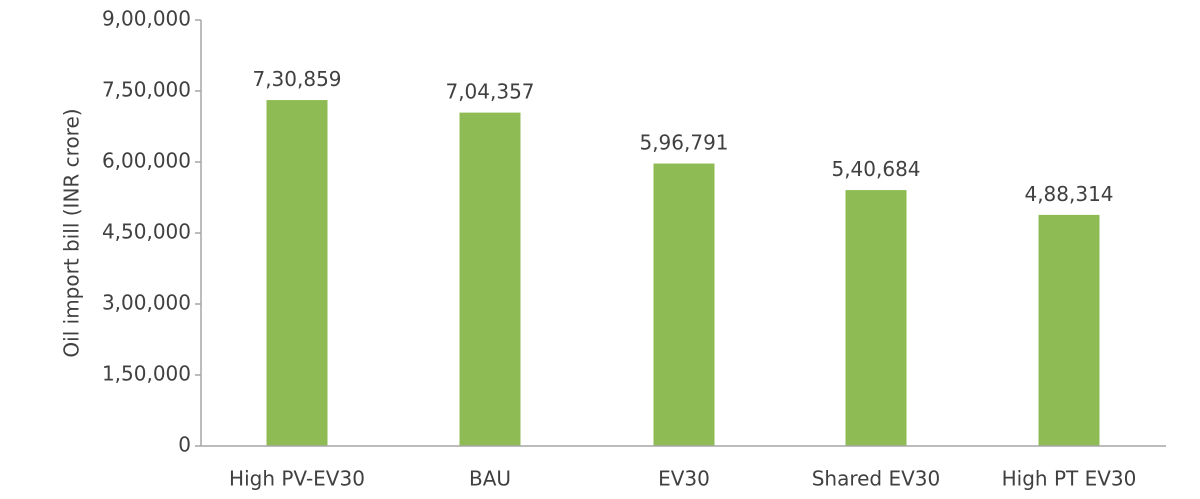 The height and width of the screenshot is (499, 1200). What do you see at coordinates (146, 161) in the screenshot?
I see `y-tick-label: 6,00,000` at bounding box center [146, 161].